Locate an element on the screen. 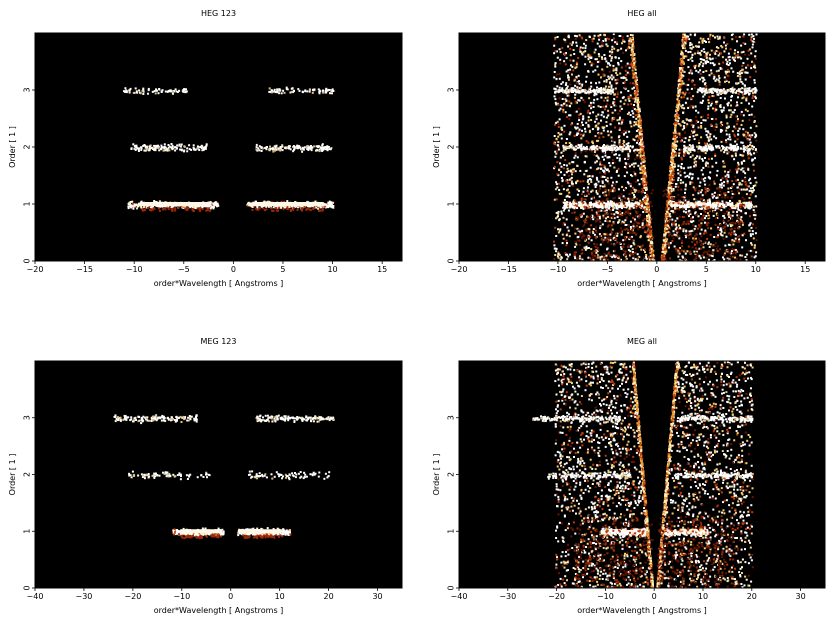  band-core is located at coordinates (288, 204).